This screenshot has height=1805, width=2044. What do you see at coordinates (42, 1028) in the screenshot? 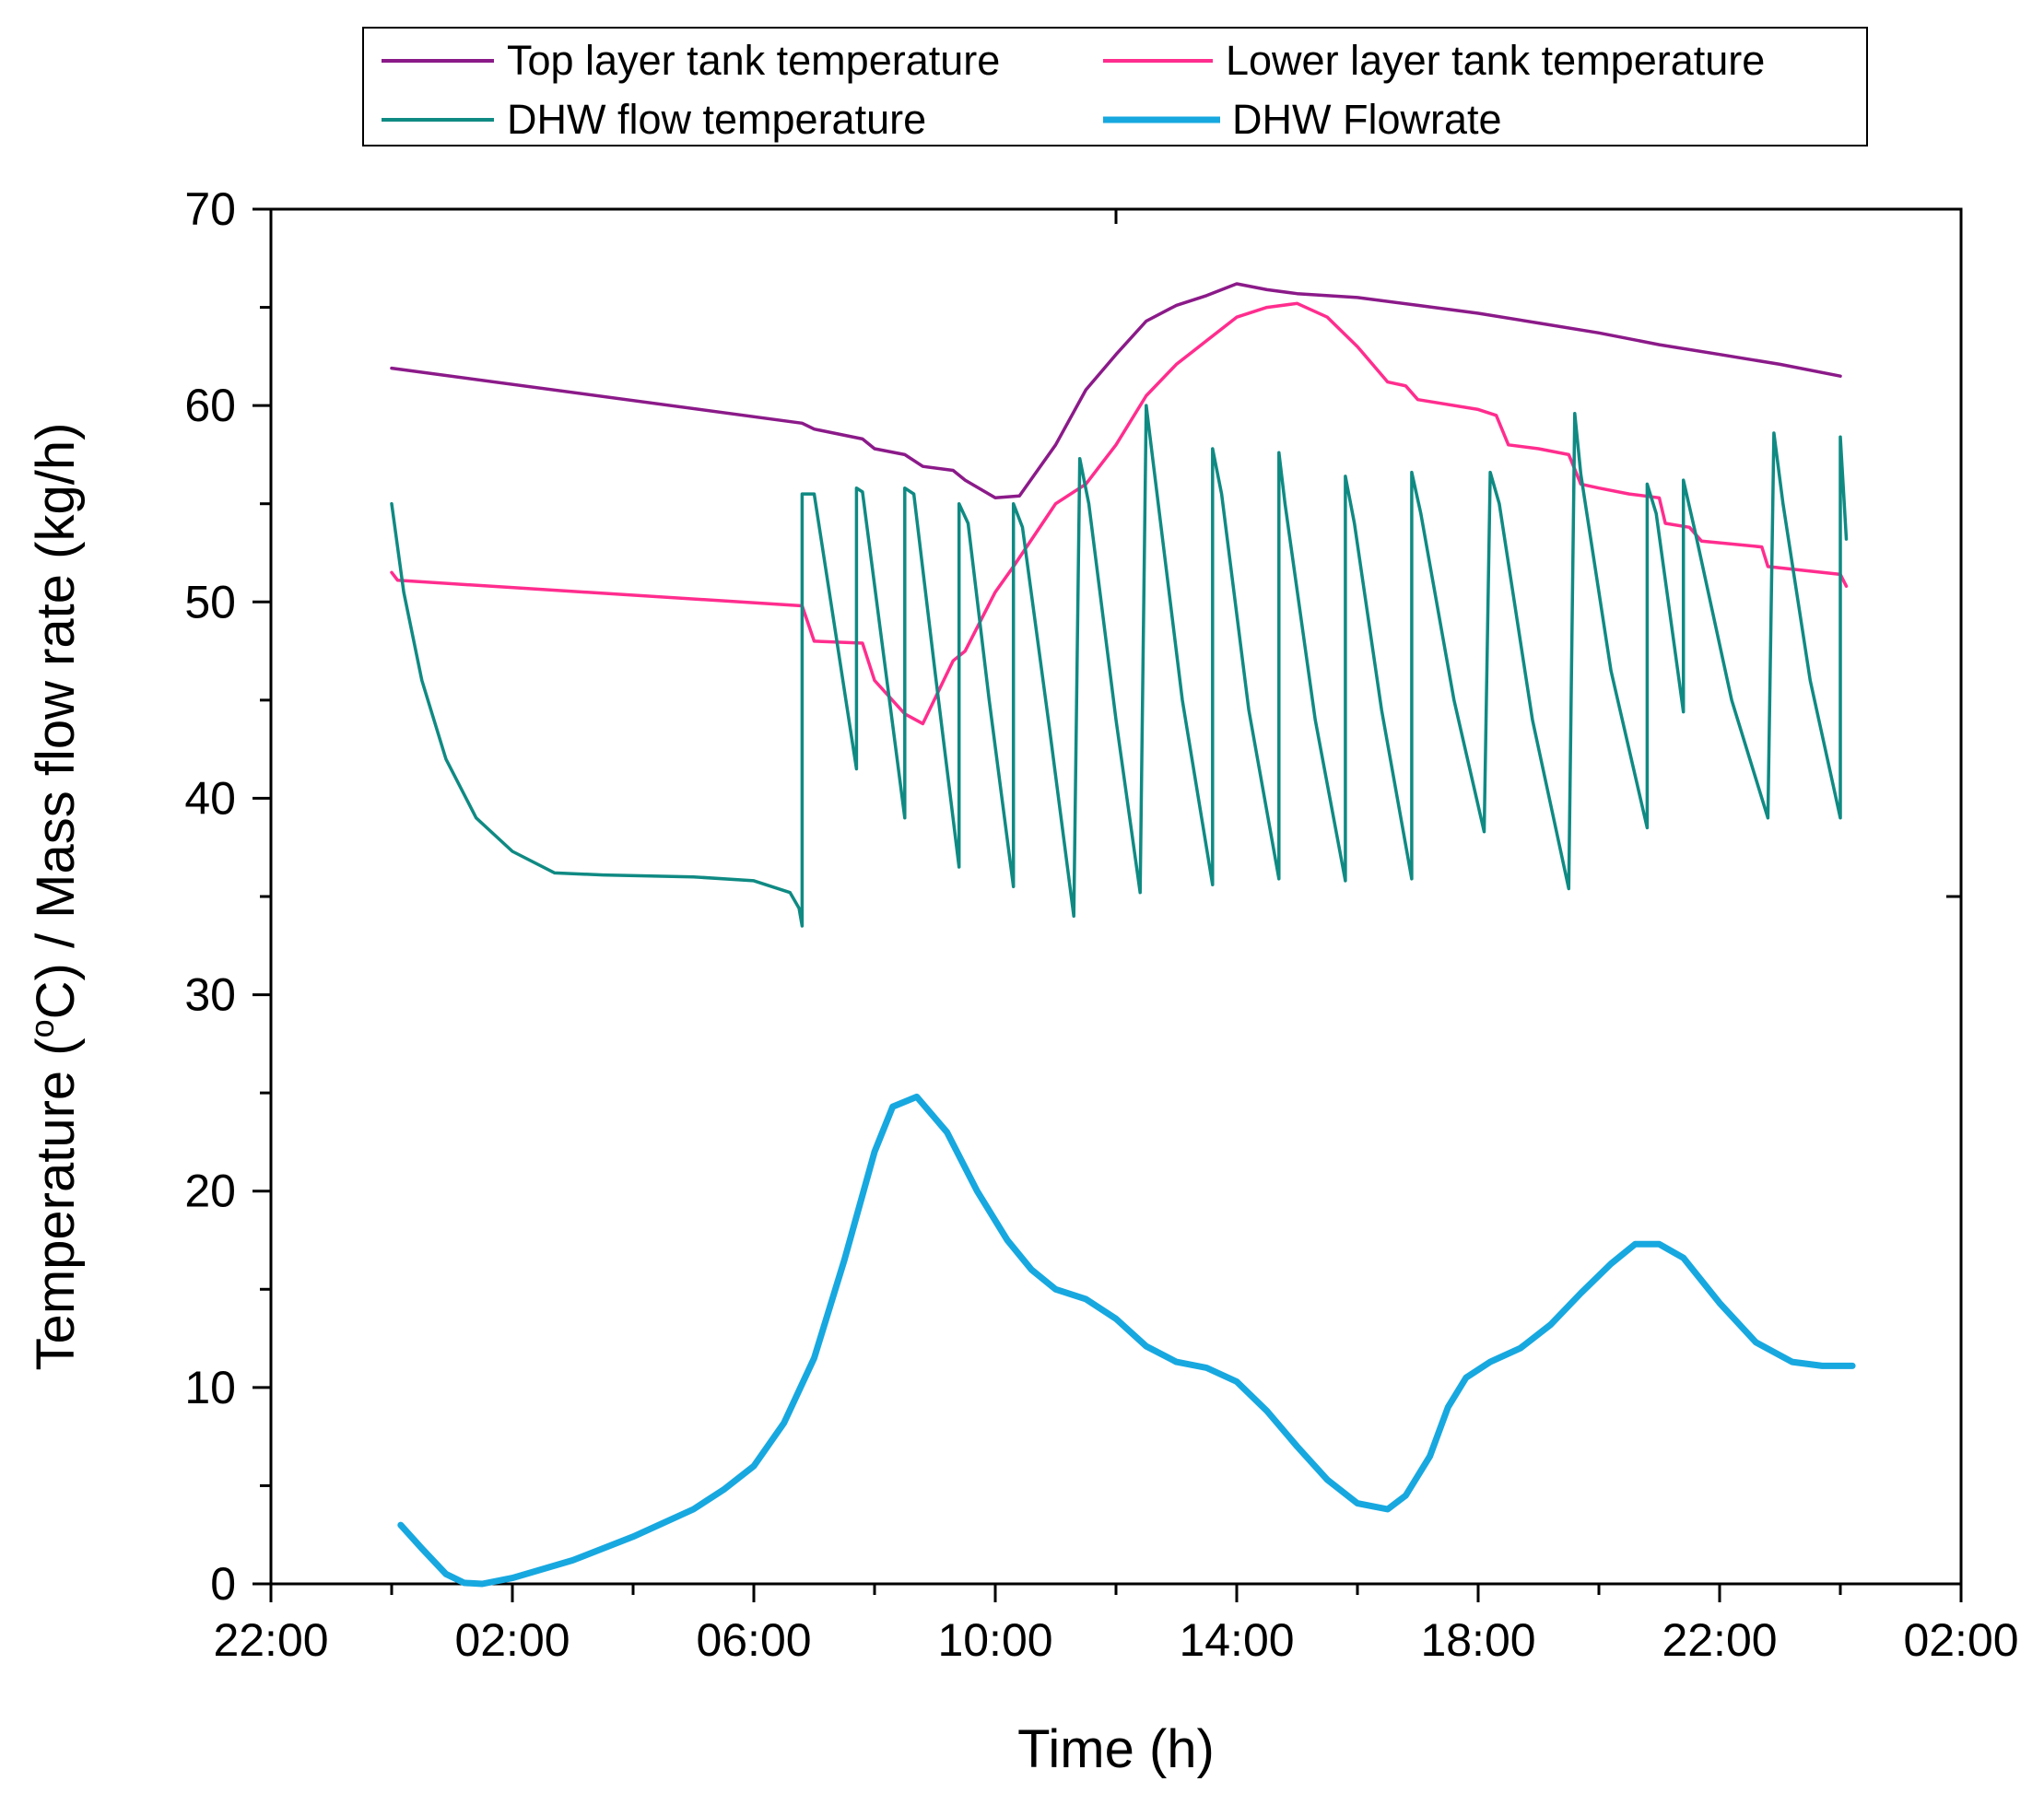
I see `y-axis-title-degree: o` at bounding box center [42, 1028].